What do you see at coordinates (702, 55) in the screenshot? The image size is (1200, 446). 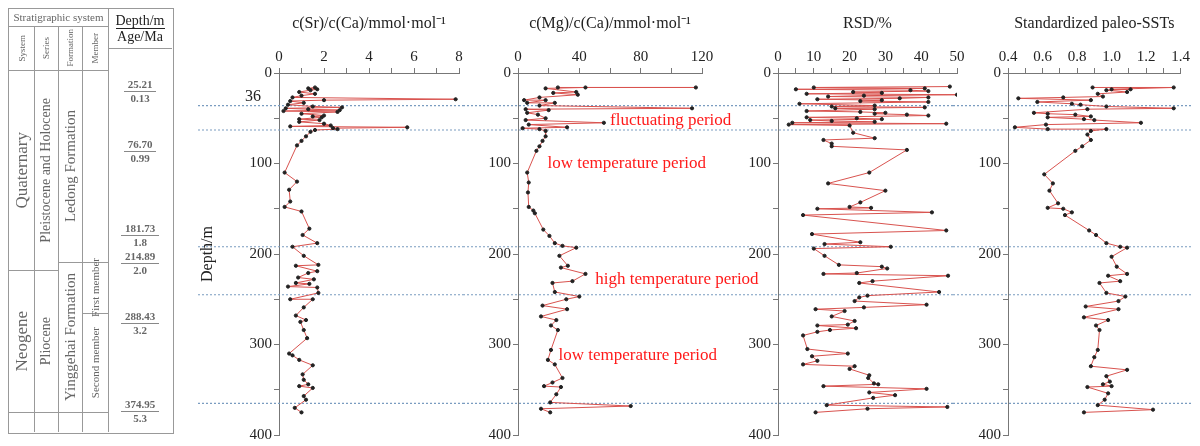 I see `x-tick-label: 120` at bounding box center [702, 55].